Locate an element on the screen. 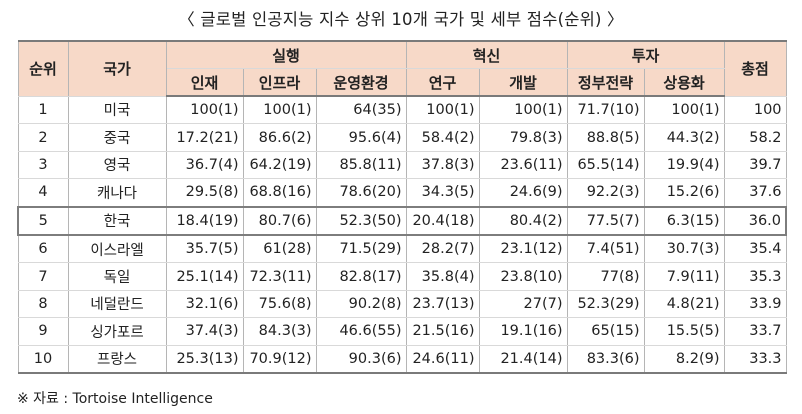 Image resolution: width=802 pixels, height=414 pixels. cell-country: 프랑스 is located at coordinates (117, 359).